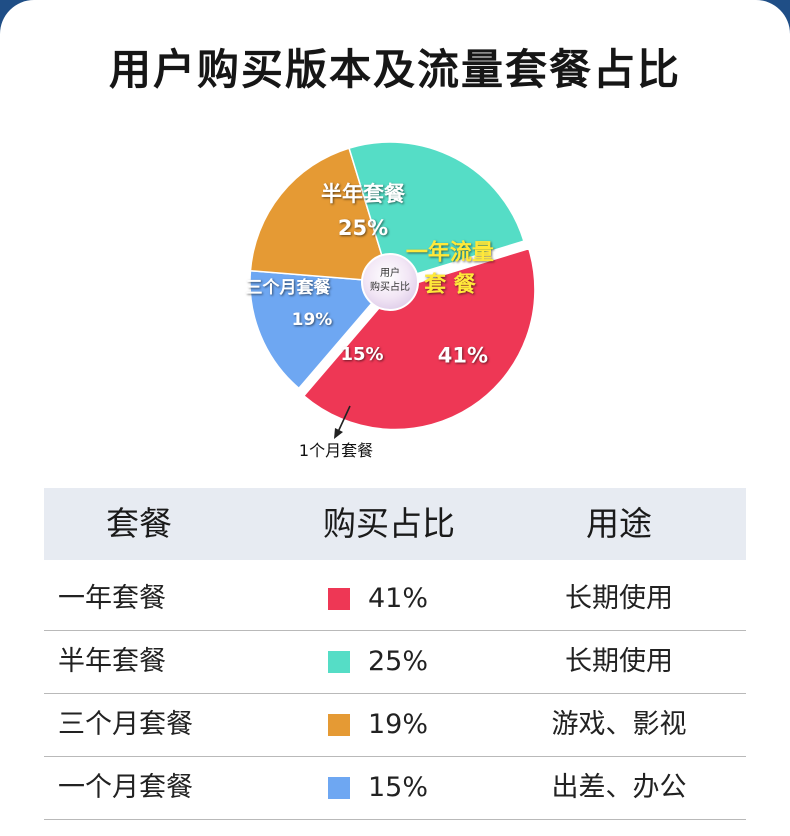 The width and height of the screenshot is (790, 836). I want to click on center-badge: 用户 购买占比, so click(390, 282).